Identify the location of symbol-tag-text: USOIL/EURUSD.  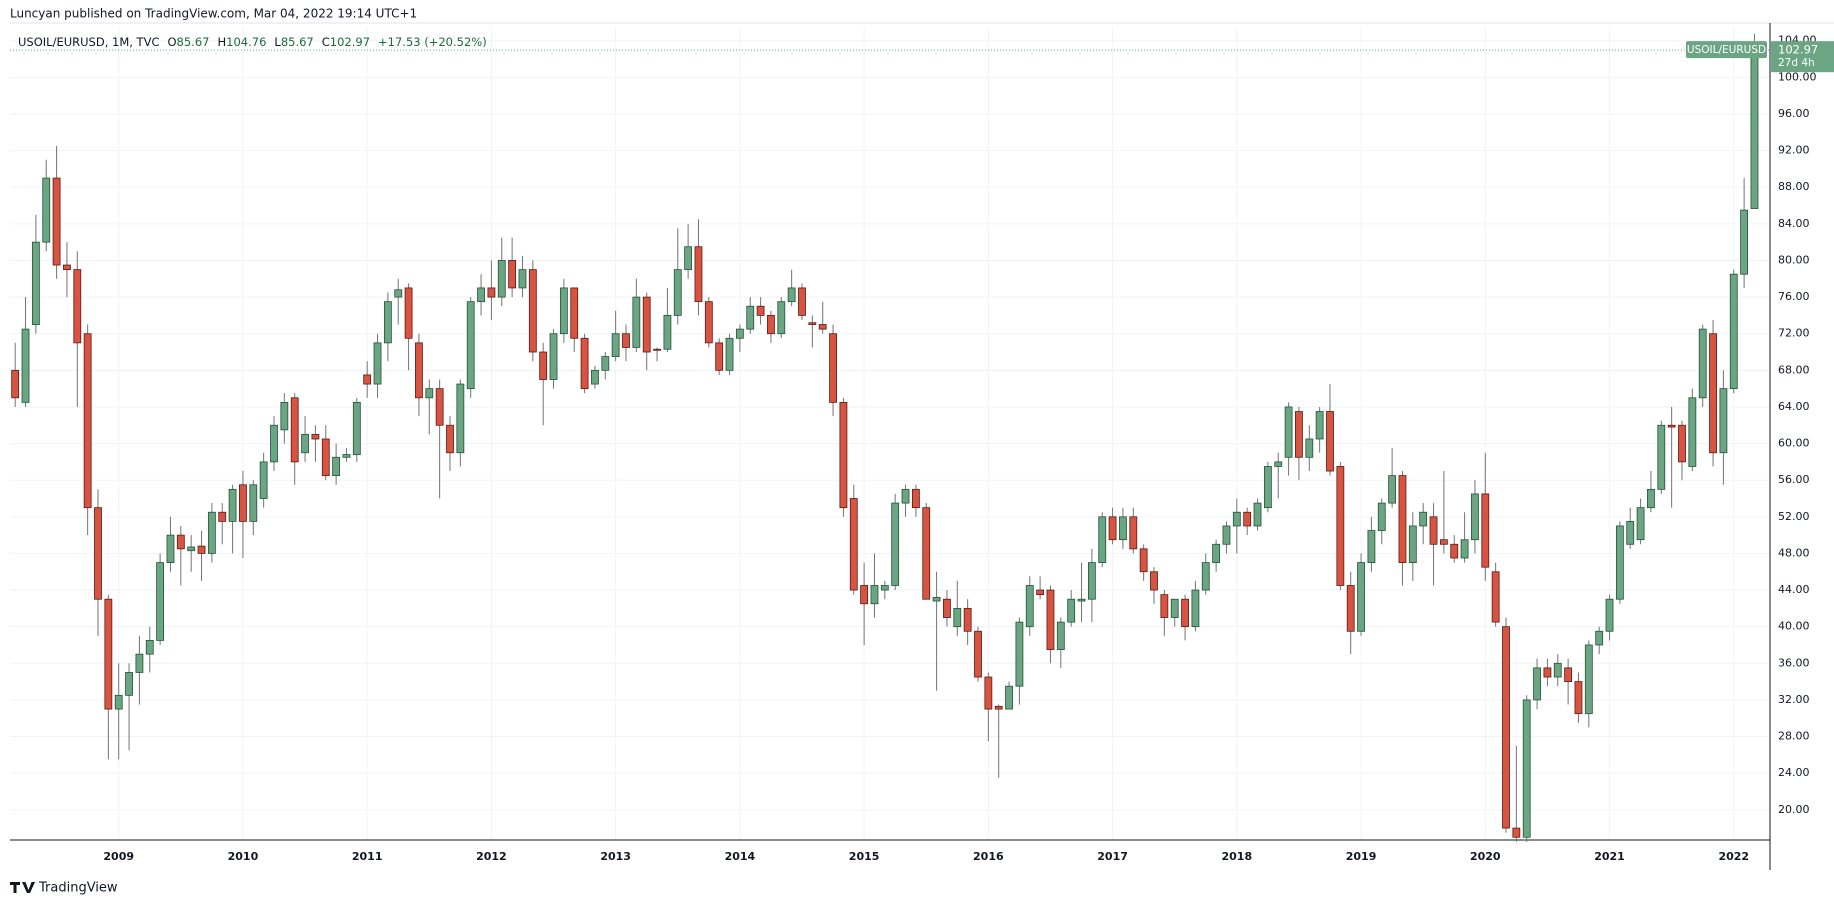
(1726, 50).